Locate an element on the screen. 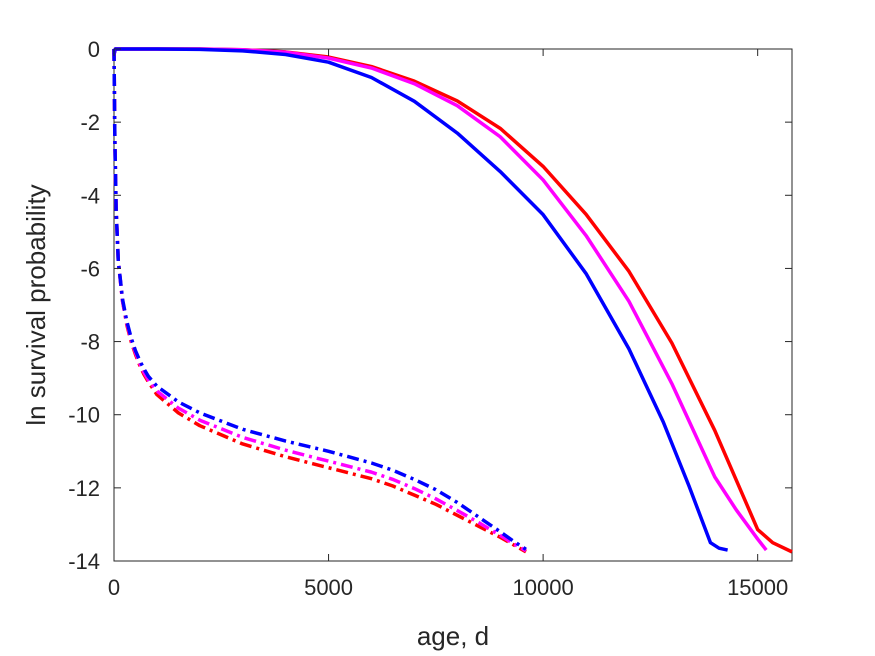 Image resolution: width=875 pixels, height=656 pixels. y-axis-label: ln survival probability is located at coordinates (36, 304).